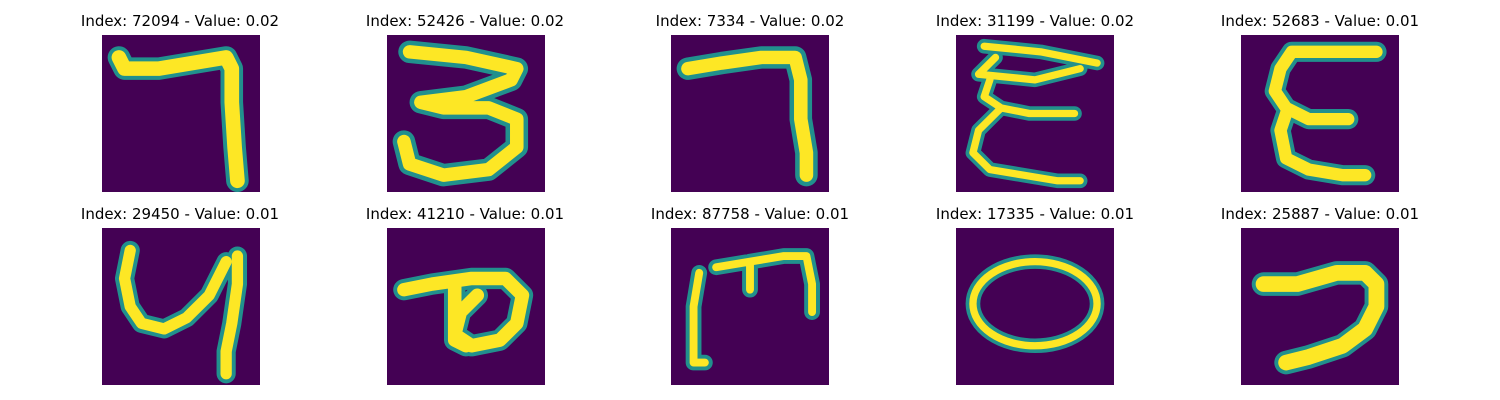  Describe the element at coordinates (750, 214) in the screenshot. I see `panel-title: Index: 87758 - Value: 0.01` at that location.